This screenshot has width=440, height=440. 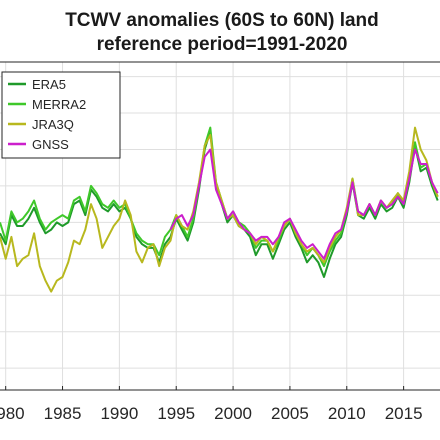 I want to click on chart-title-line-1: TCWV anomalies (60S to 60N) land, so click(x=222, y=20).